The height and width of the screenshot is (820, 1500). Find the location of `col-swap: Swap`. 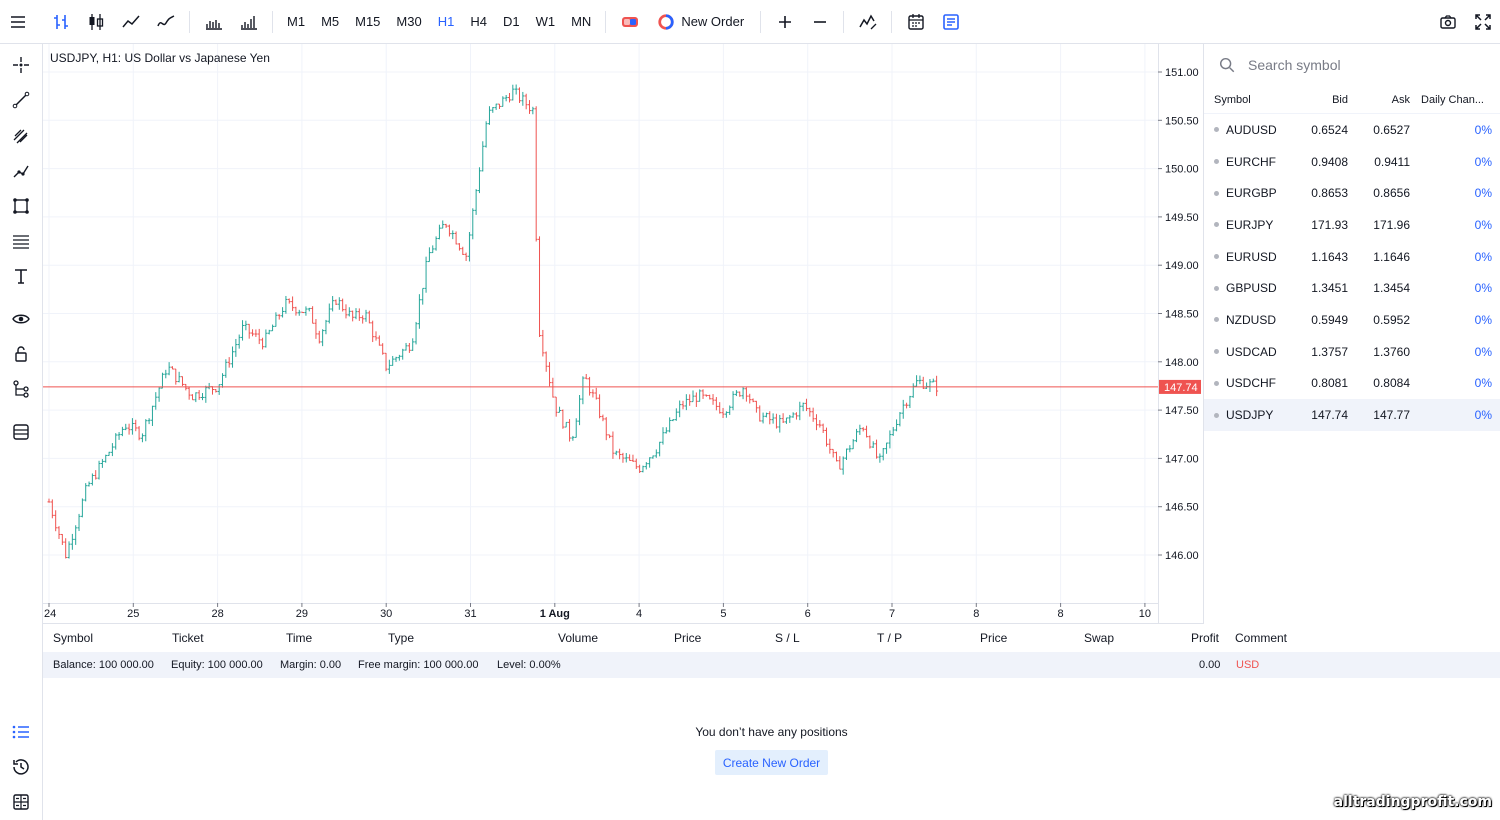

col-swap: Swap is located at coordinates (1099, 638).